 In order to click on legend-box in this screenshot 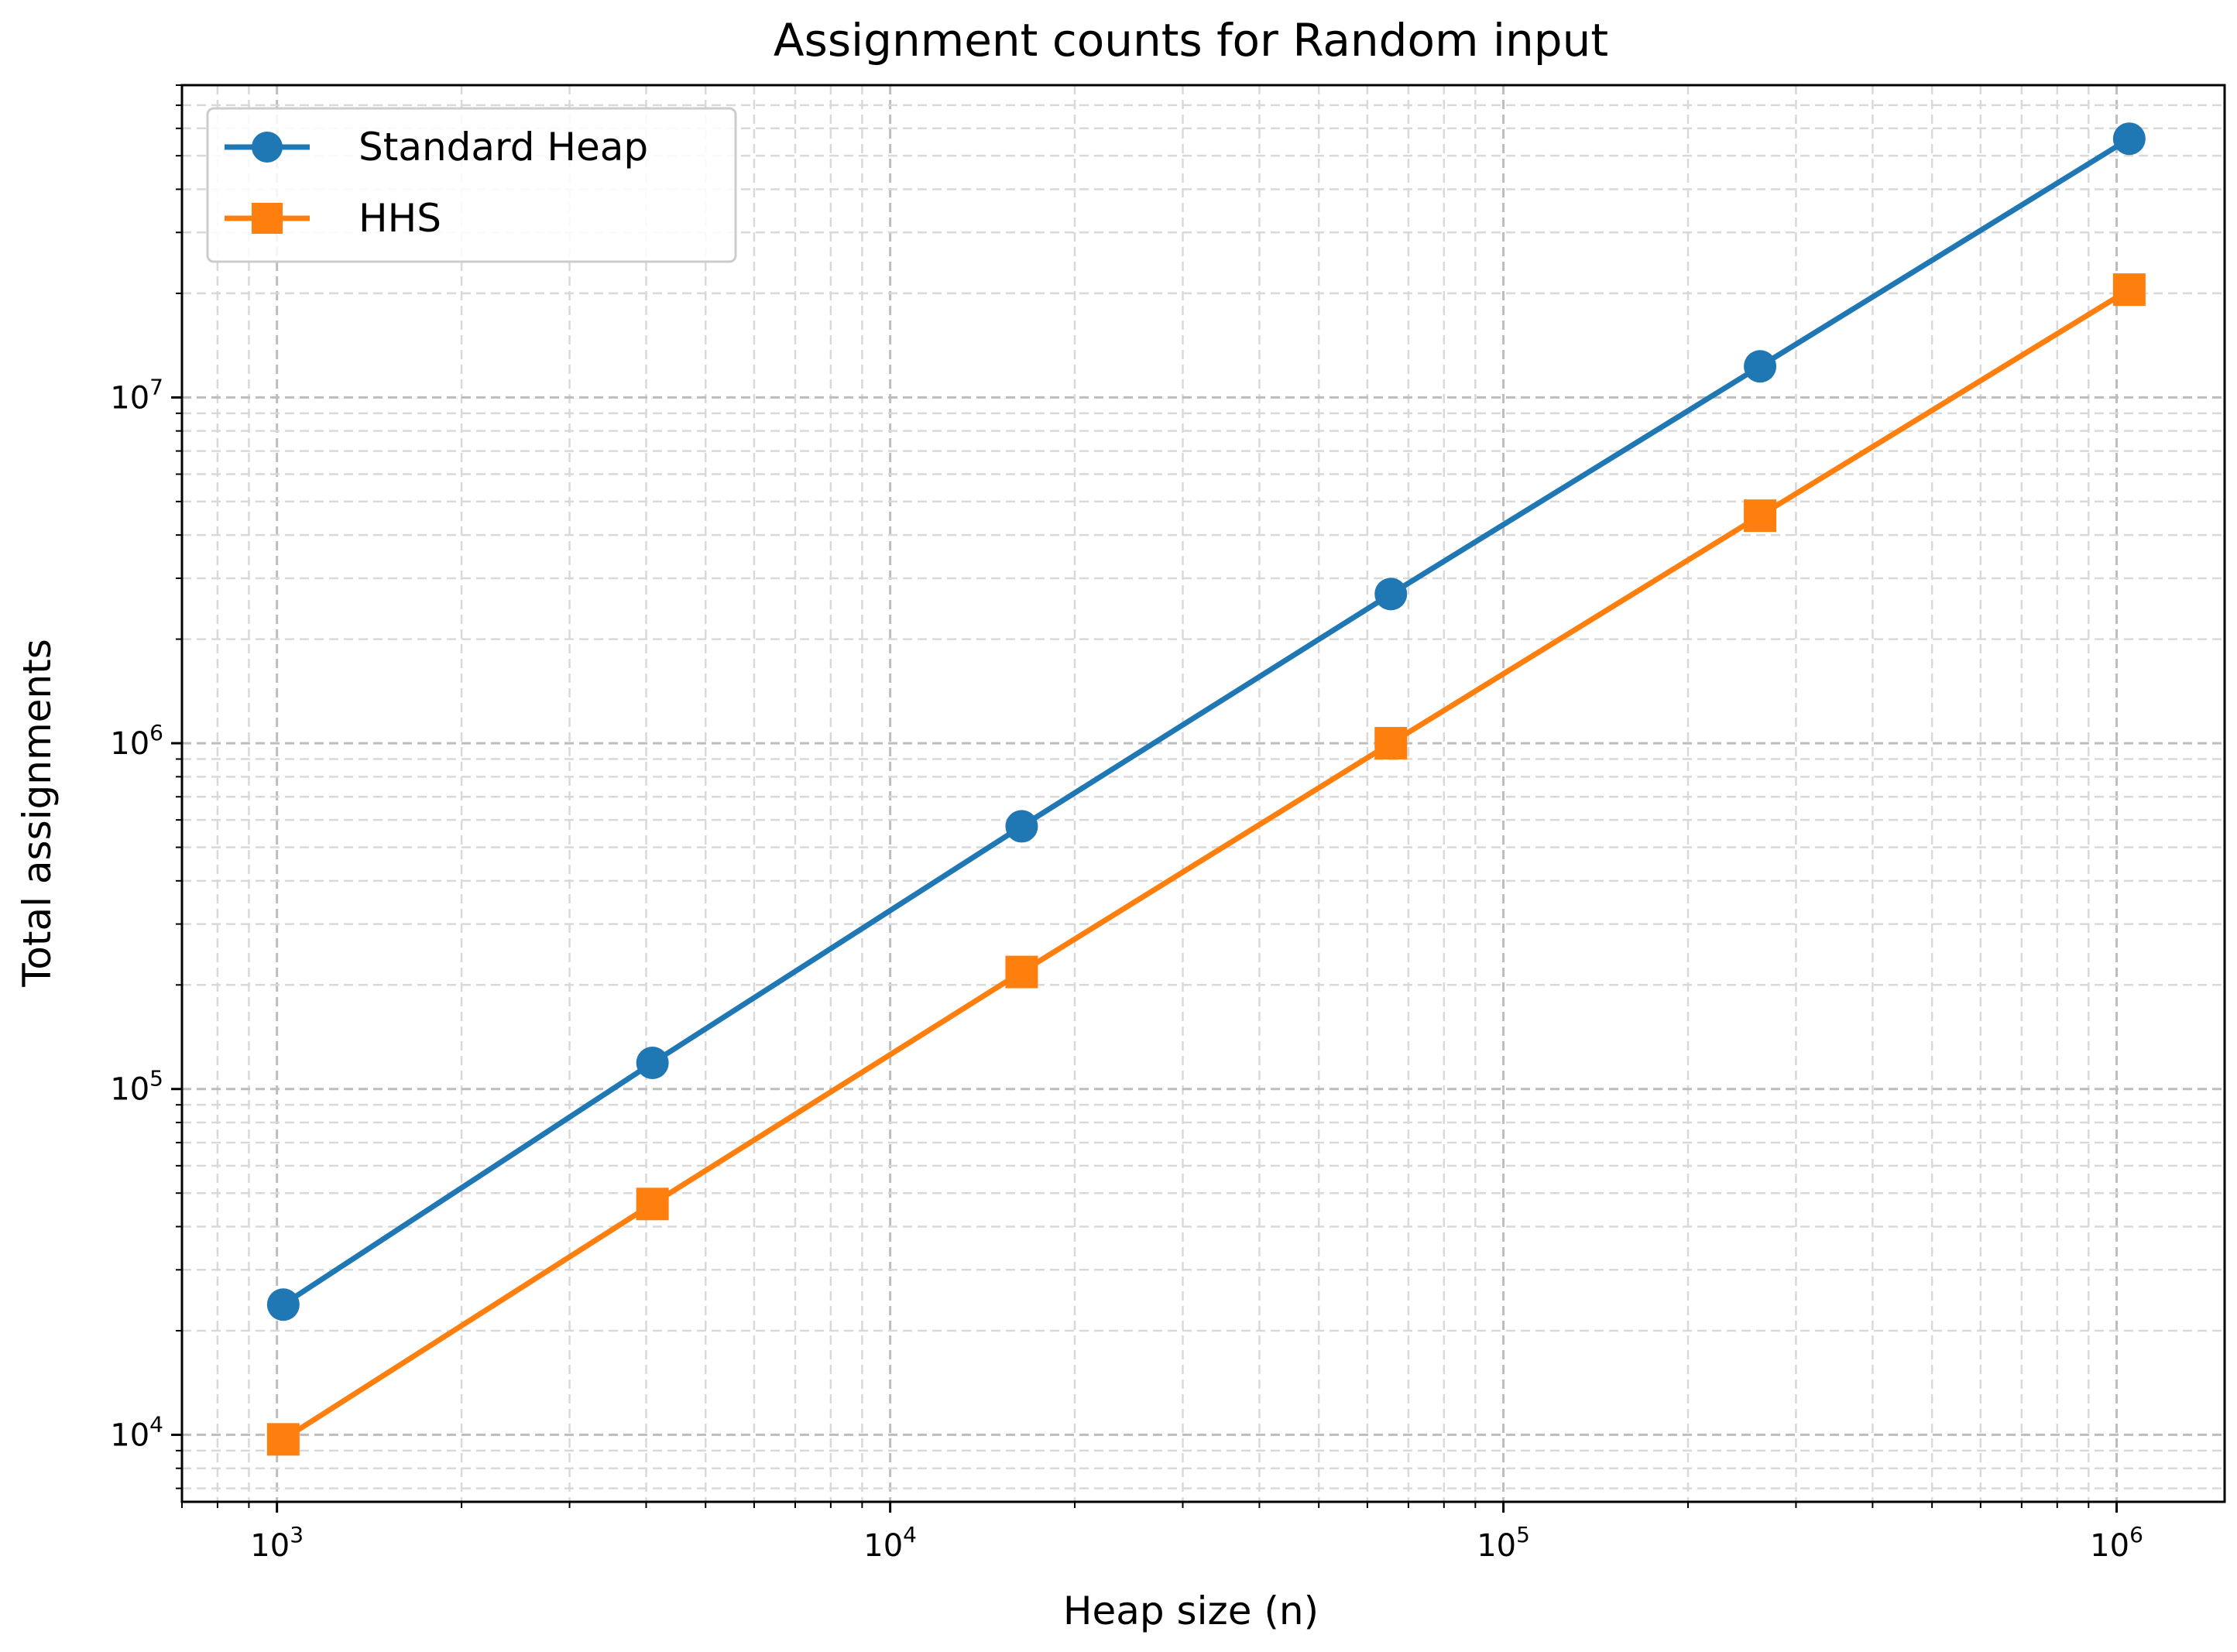, I will do `click(471, 185)`.